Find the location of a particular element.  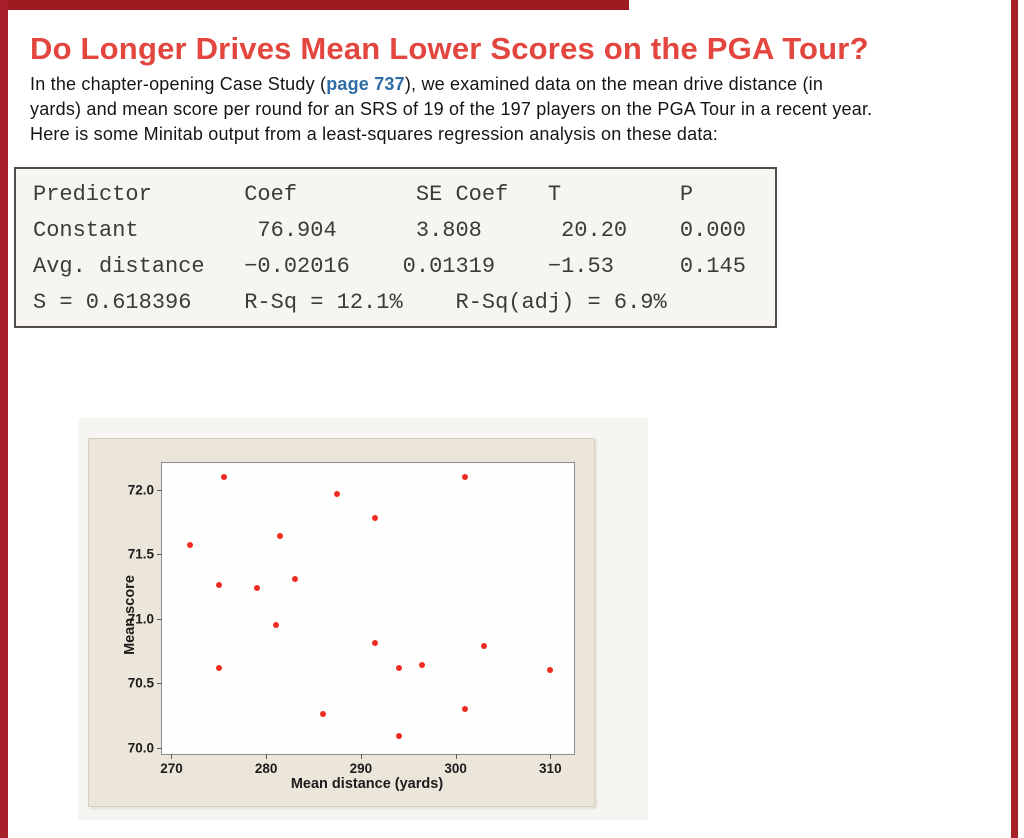

minitab-header-row: Predictor Coef SE Coef T P is located at coordinates (363, 194).